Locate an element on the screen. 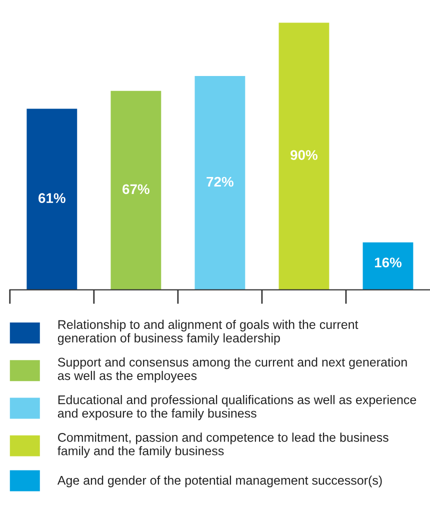 The height and width of the screenshot is (526, 430). legend-label: Age and gender of the potential management successor(s) is located at coordinates (219, 482).